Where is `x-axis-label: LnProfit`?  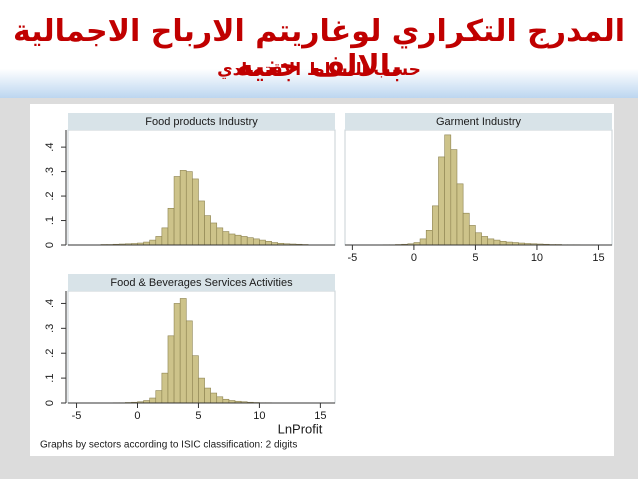
x-axis-label: LnProfit is located at coordinates (300, 428).